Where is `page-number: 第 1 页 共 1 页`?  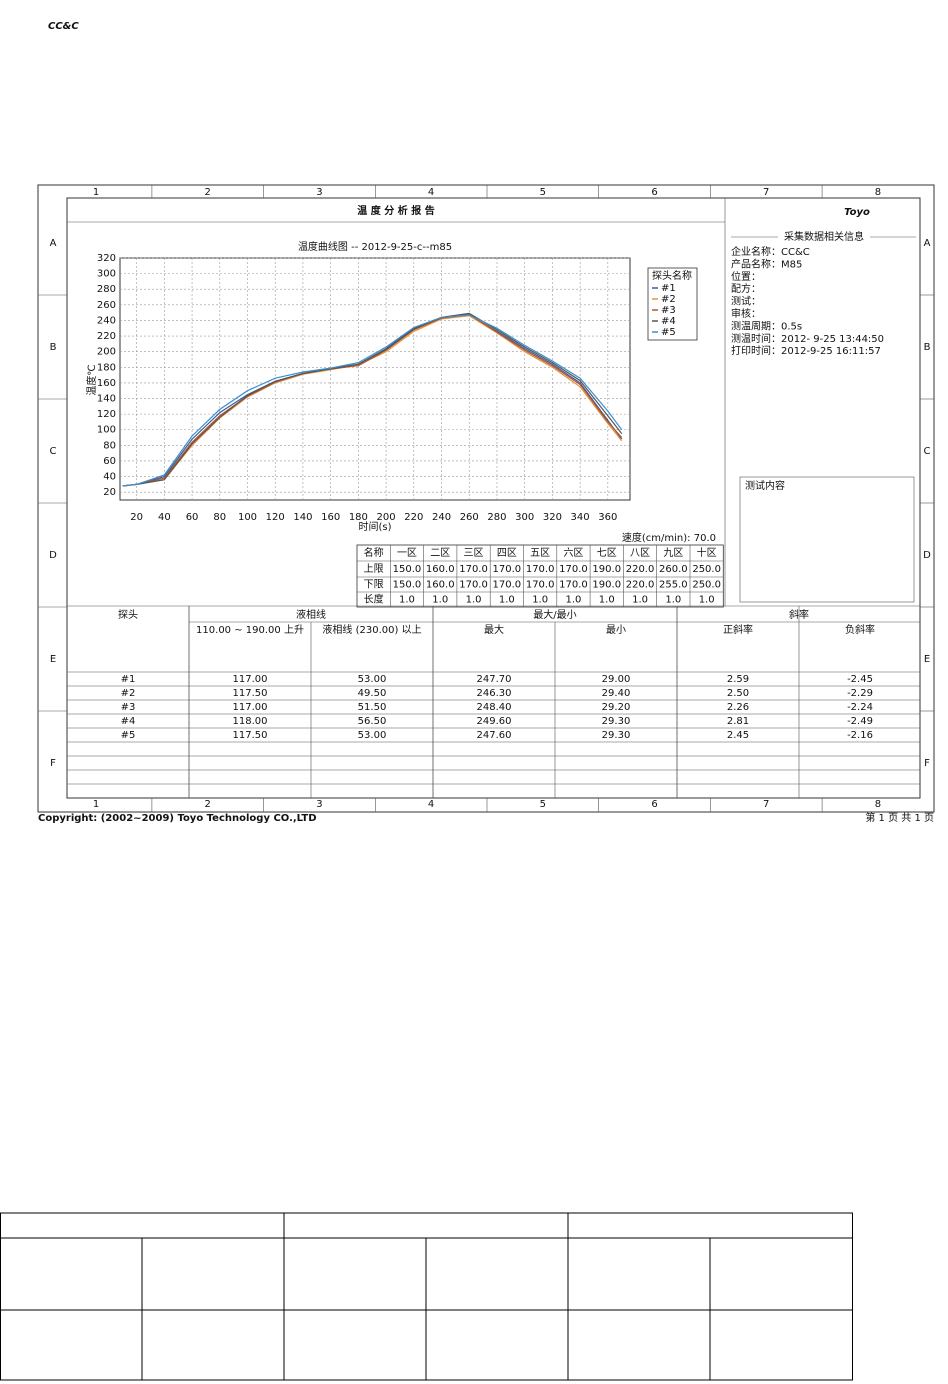 page-number: 第 1 页 共 1 页 is located at coordinates (899, 817).